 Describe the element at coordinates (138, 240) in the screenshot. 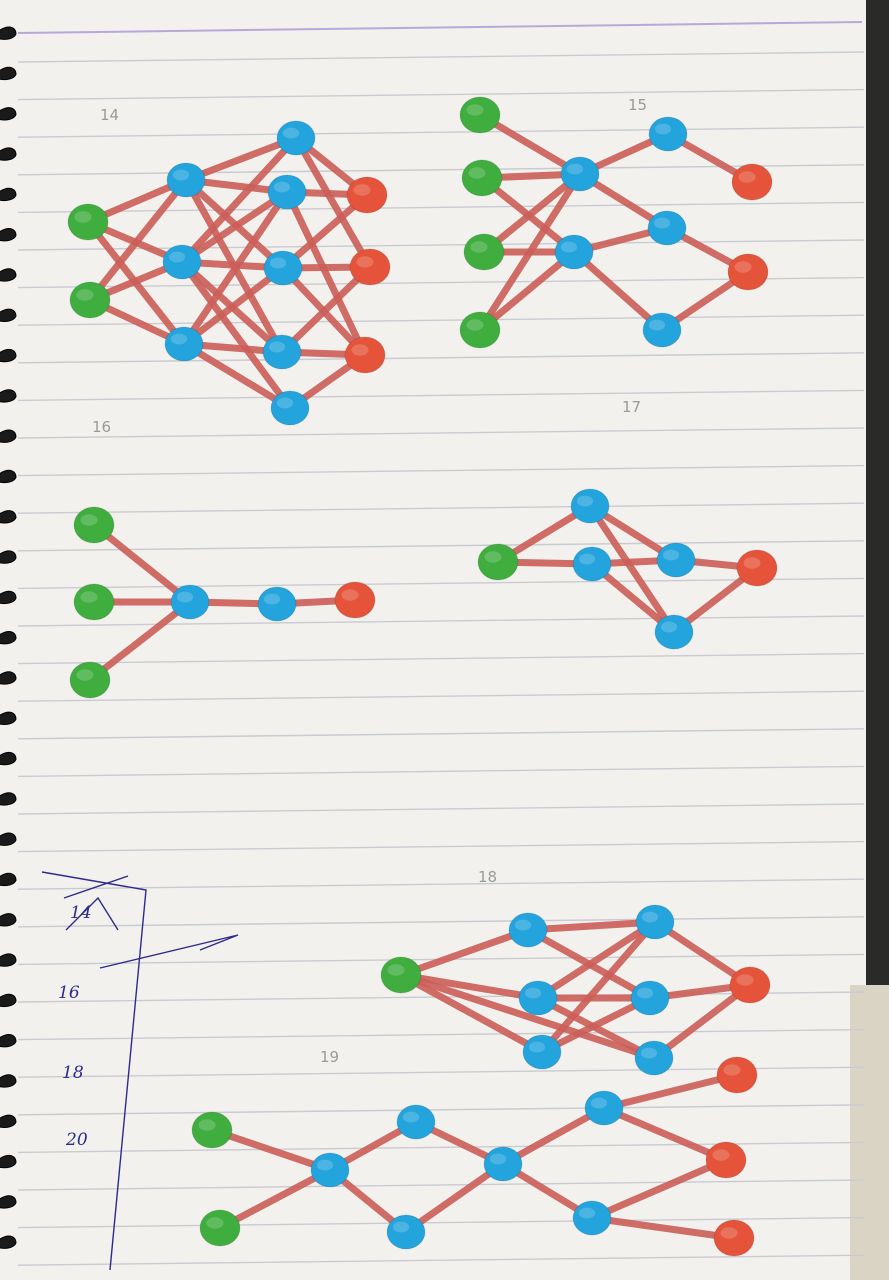

I see `edge-i2-a1` at that location.